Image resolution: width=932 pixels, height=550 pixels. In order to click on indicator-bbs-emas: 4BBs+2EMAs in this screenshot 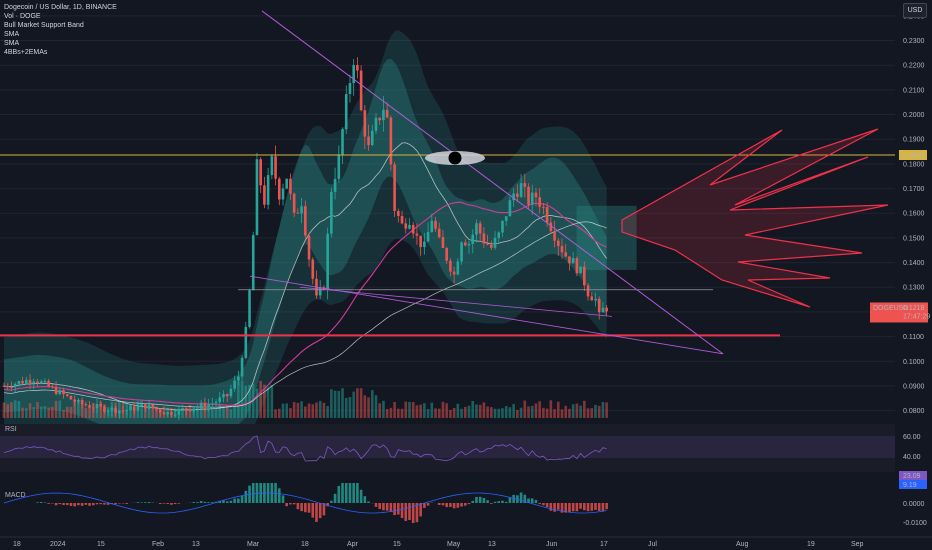, I will do `click(26, 52)`.